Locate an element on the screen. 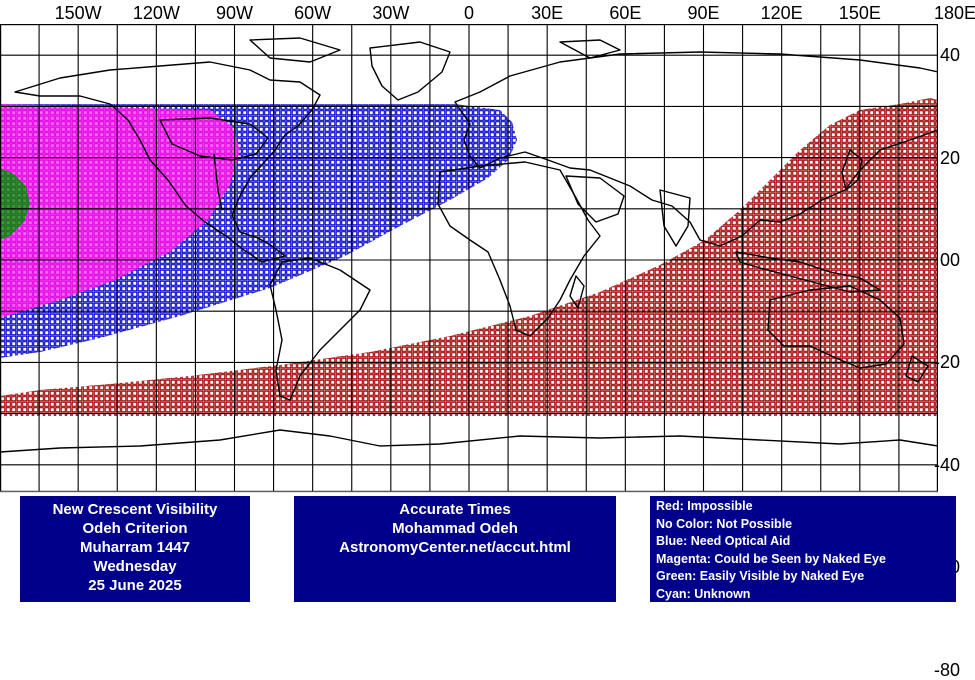 This screenshot has width=975, height=680. legend-item-cyan: Cyan: Unknown is located at coordinates (703, 593).